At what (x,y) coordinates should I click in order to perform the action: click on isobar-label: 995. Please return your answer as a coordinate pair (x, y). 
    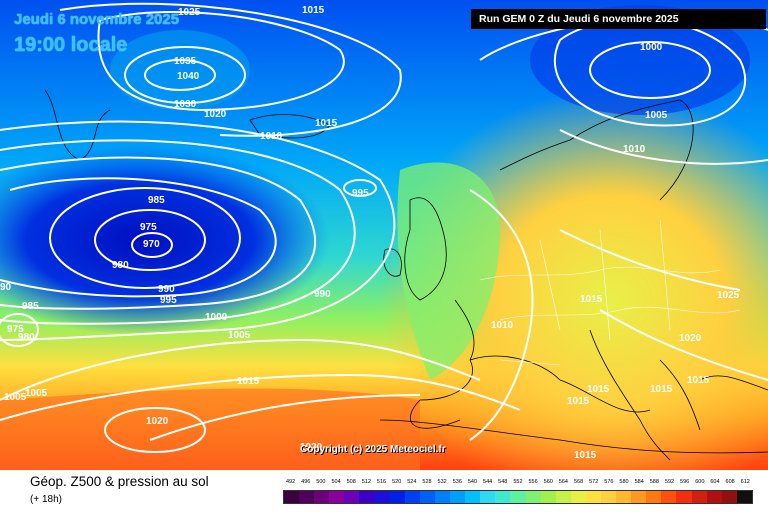
    Looking at the image, I should click on (360, 193).